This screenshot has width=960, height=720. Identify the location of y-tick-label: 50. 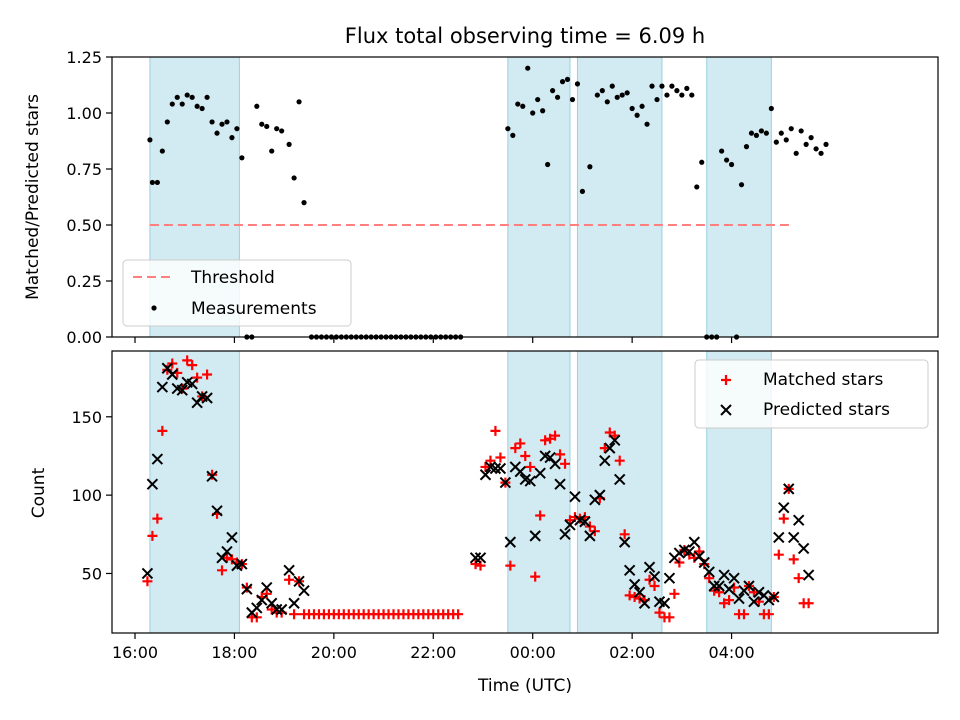
(92, 573).